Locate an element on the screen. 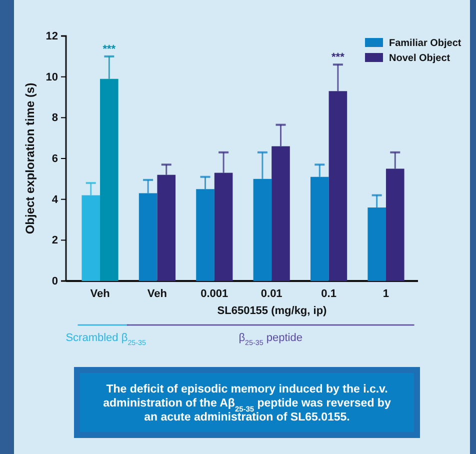 This screenshot has height=454, width=476. y-tick-label: 8 is located at coordinates (55, 118).